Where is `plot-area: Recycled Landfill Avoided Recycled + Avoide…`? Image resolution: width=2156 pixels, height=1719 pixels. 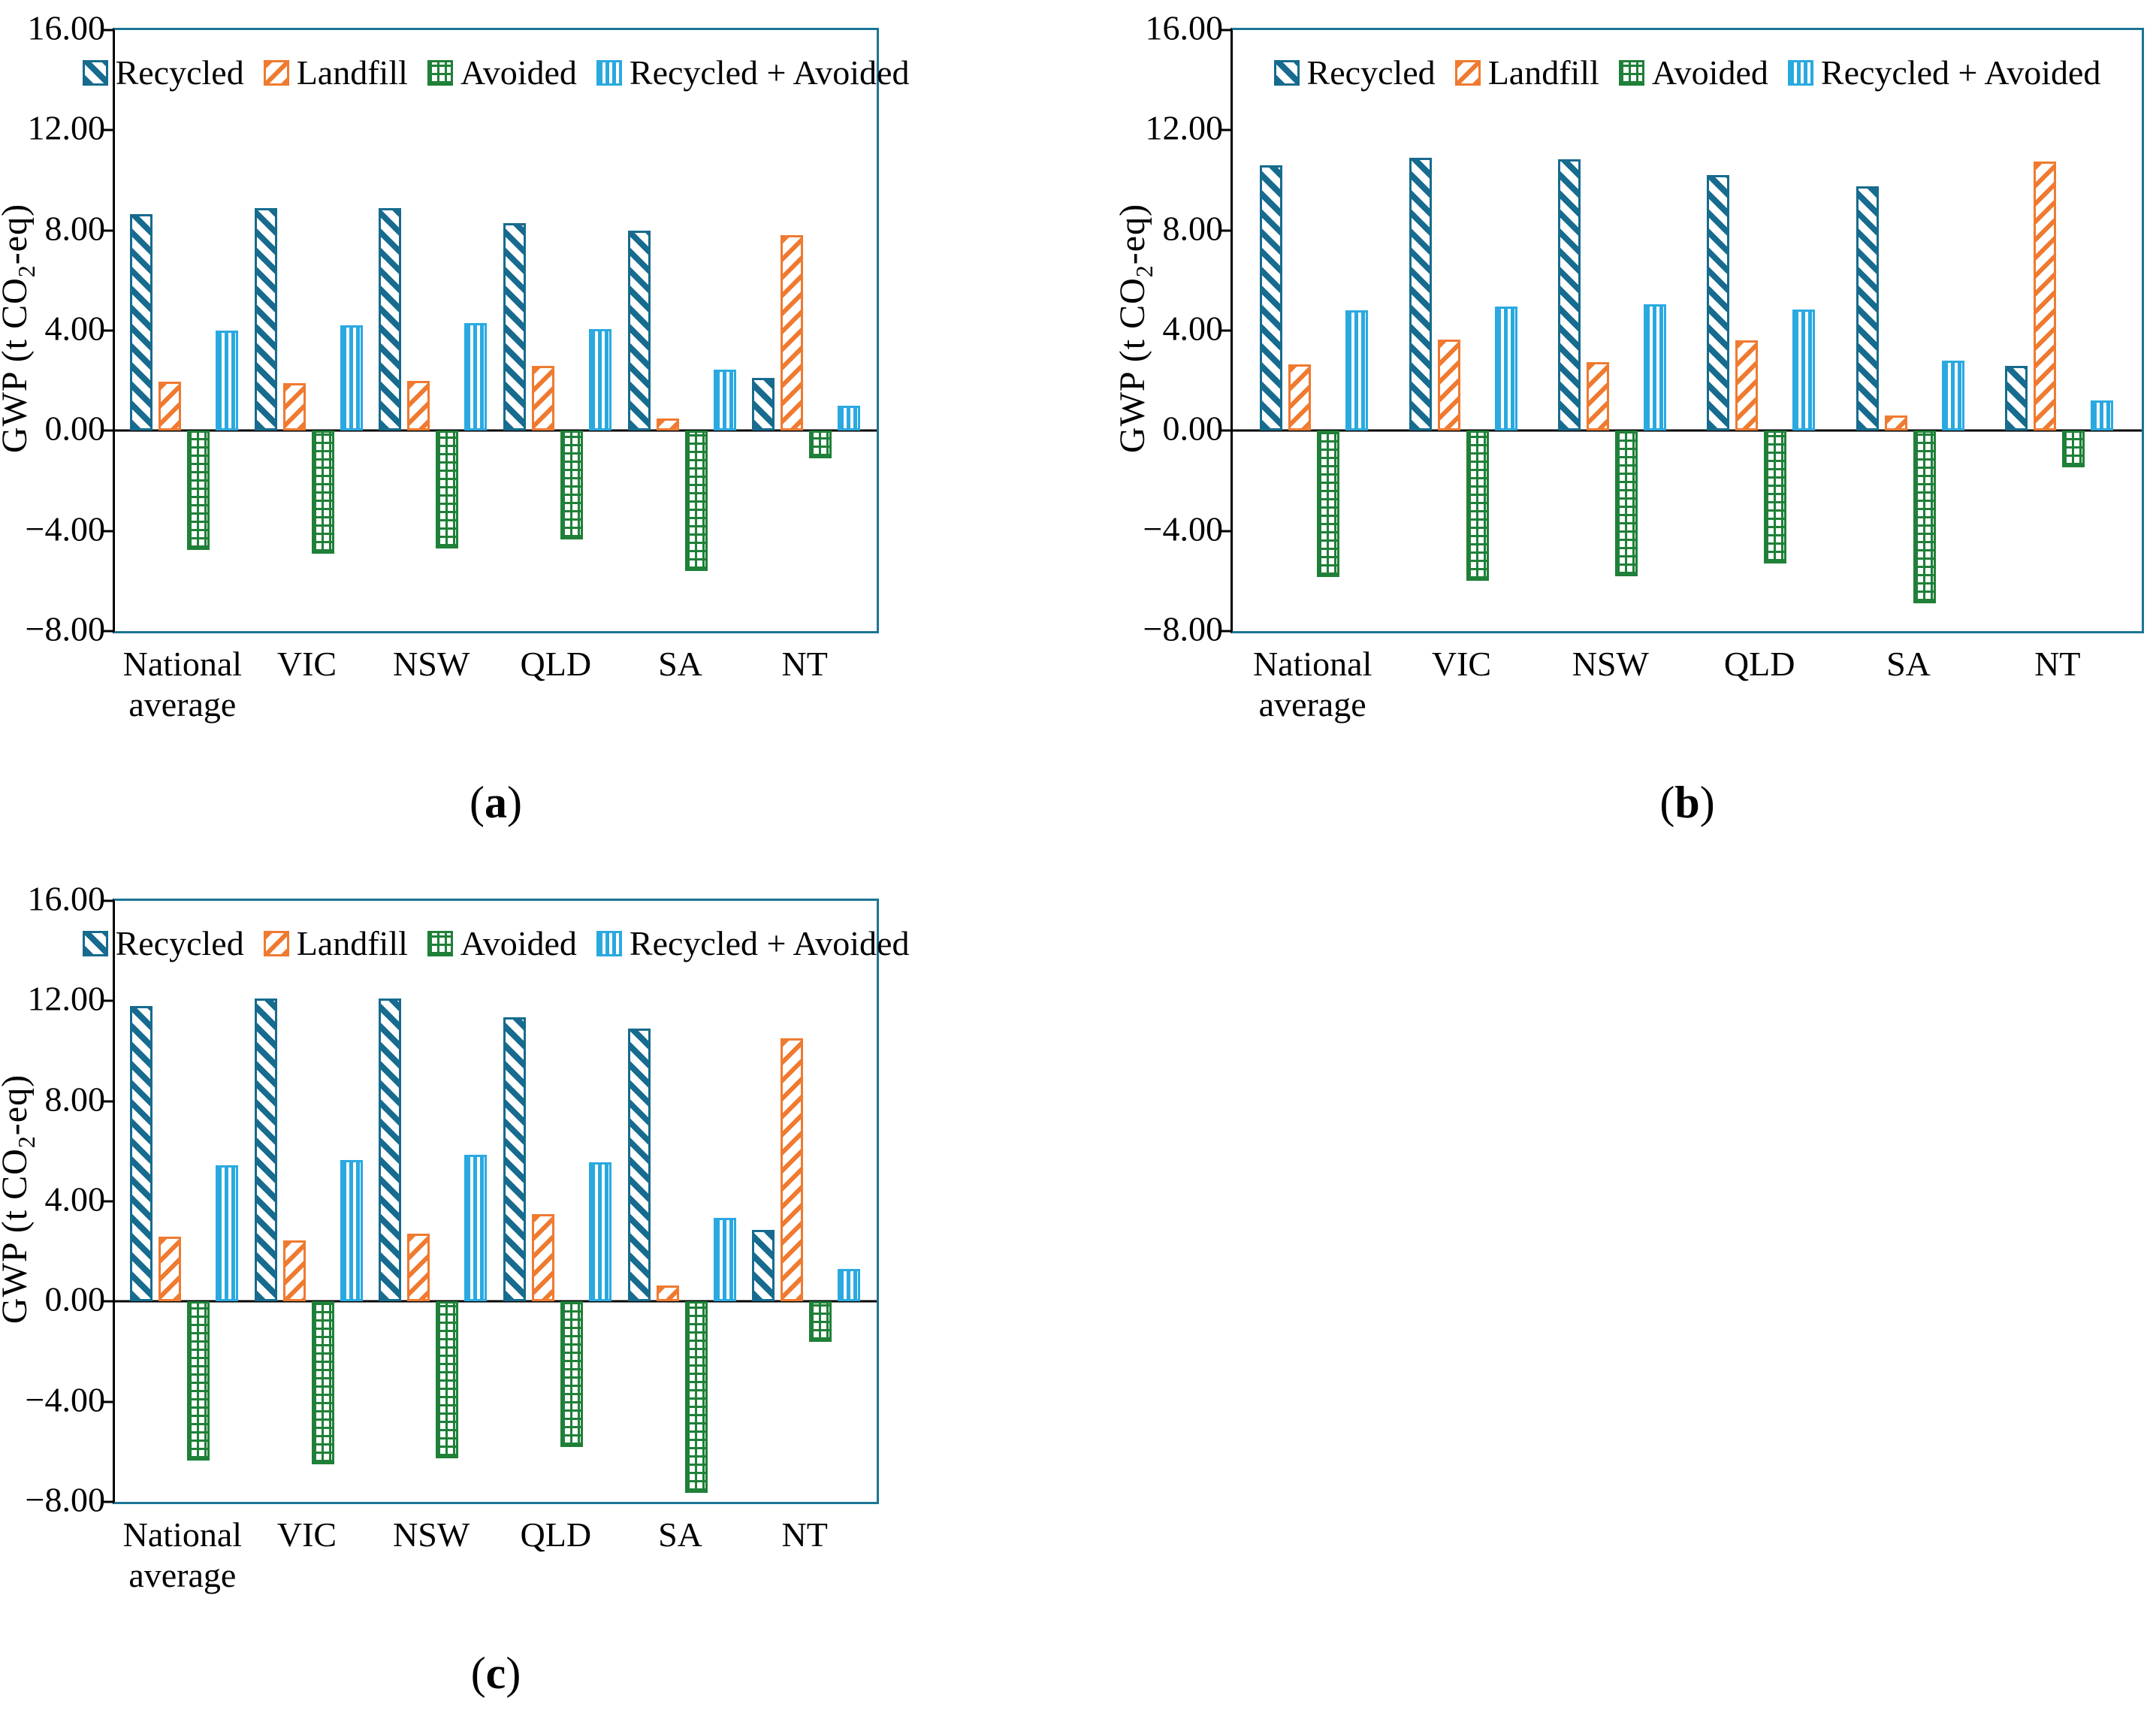 plot-area: Recycled Landfill Avoided Recycled + Avoide… is located at coordinates (496, 1201).